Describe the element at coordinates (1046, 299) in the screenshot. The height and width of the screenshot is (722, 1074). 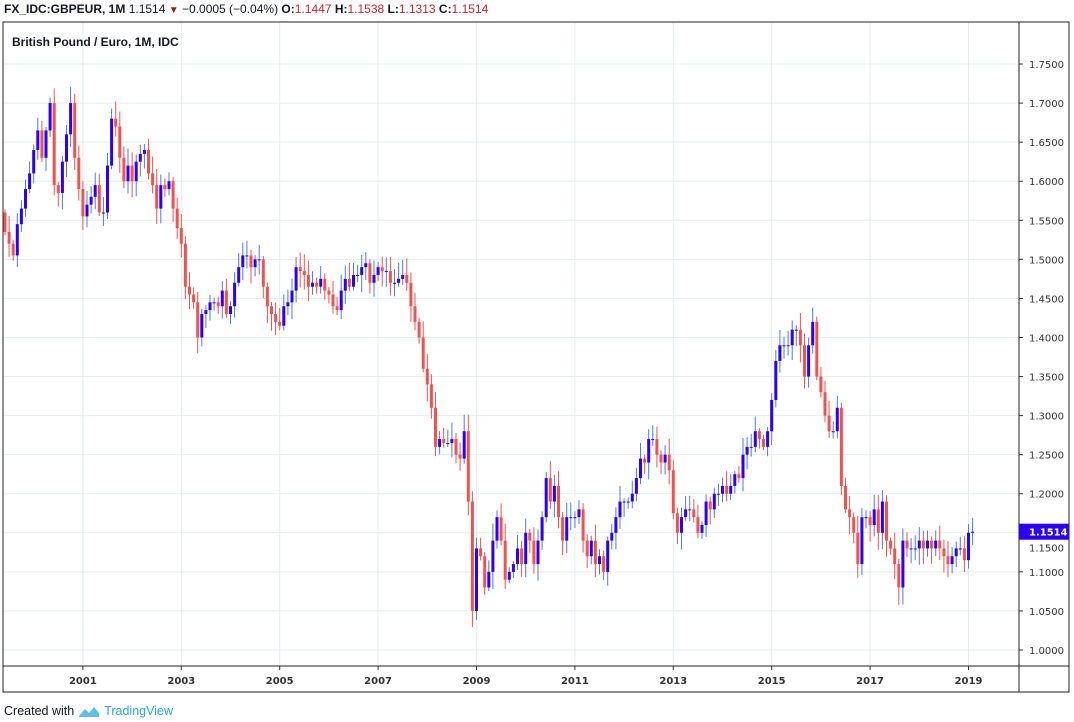
I see `y-tick-label: 1.4500` at that location.